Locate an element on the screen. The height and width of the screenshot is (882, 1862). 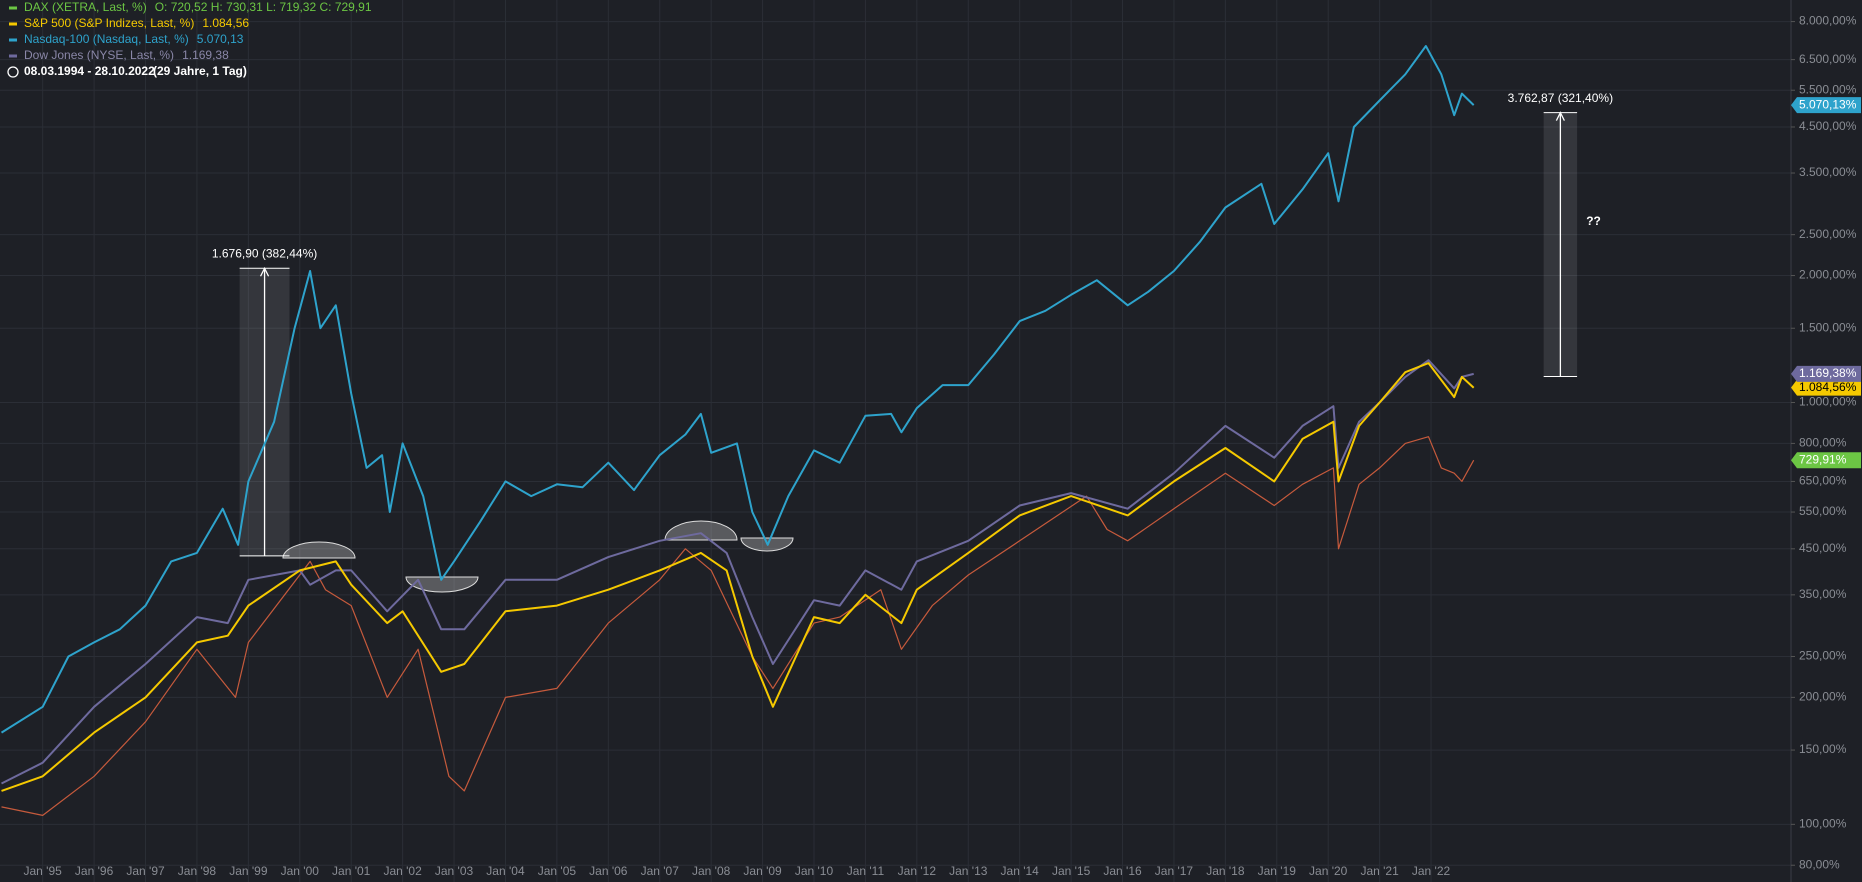
annotation: ?? is located at coordinates (1593, 221).